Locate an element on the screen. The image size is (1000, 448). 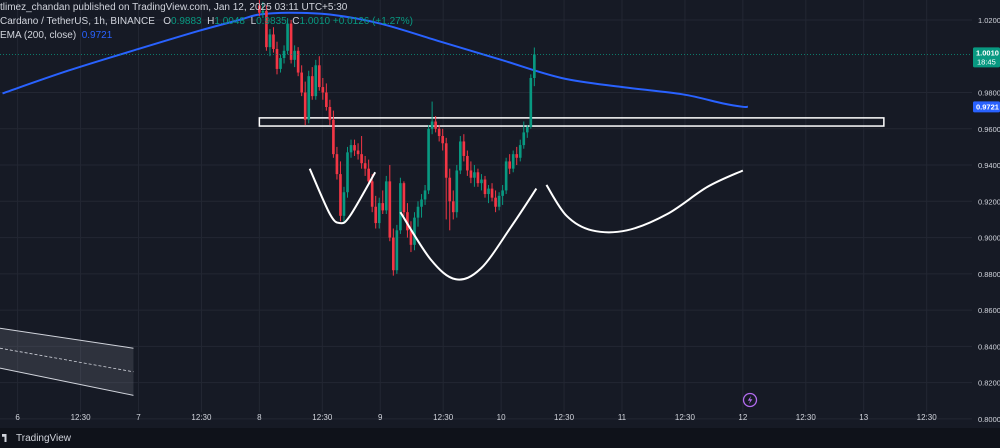
price-scale is located at coordinates (986, 214).